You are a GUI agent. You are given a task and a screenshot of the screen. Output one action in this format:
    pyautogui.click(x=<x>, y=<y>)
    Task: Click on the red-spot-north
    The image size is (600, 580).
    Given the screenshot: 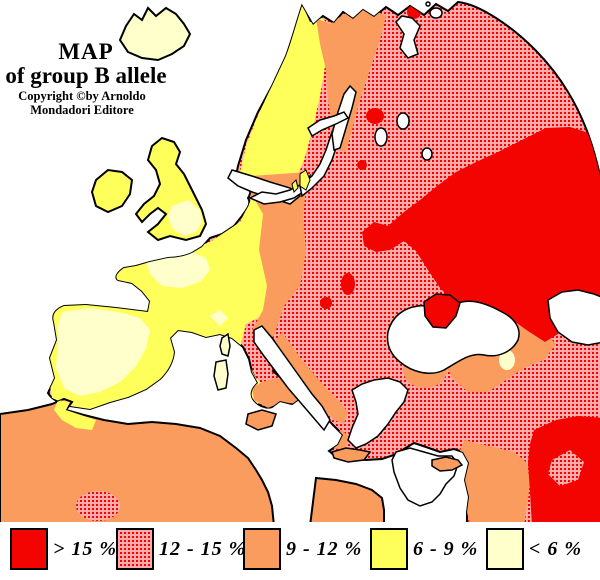 What is the action you would take?
    pyautogui.click(x=375, y=116)
    